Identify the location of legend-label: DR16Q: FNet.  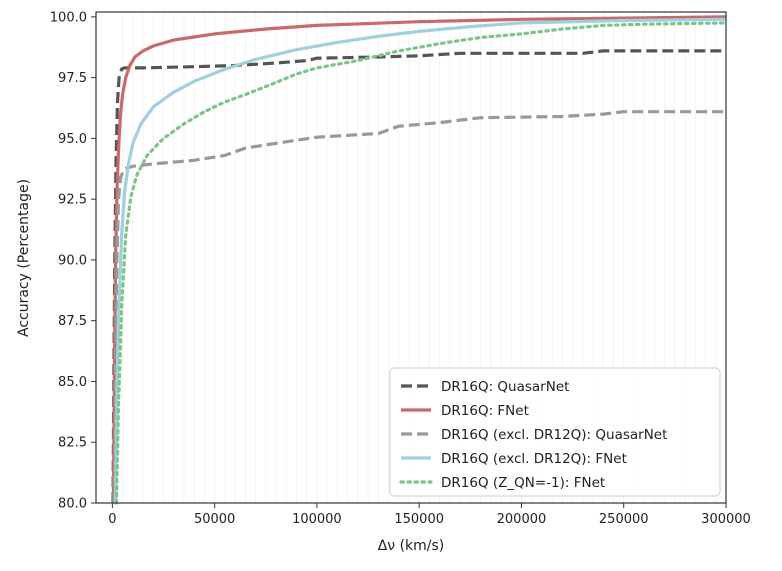
(485, 411).